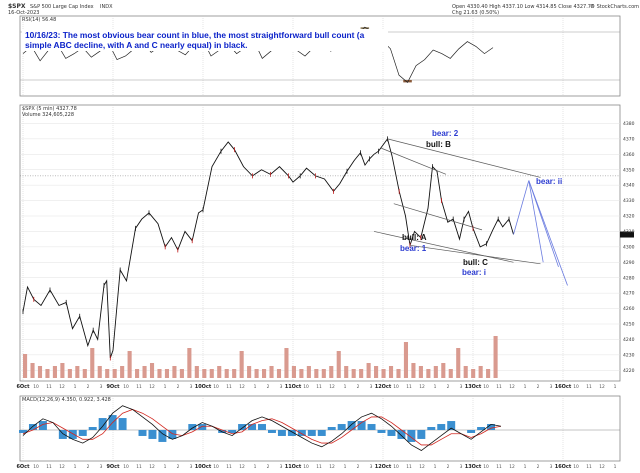  Describe the element at coordinates (475, 262) in the screenshot. I see `wave-label-bull-c: bull: C` at that location.